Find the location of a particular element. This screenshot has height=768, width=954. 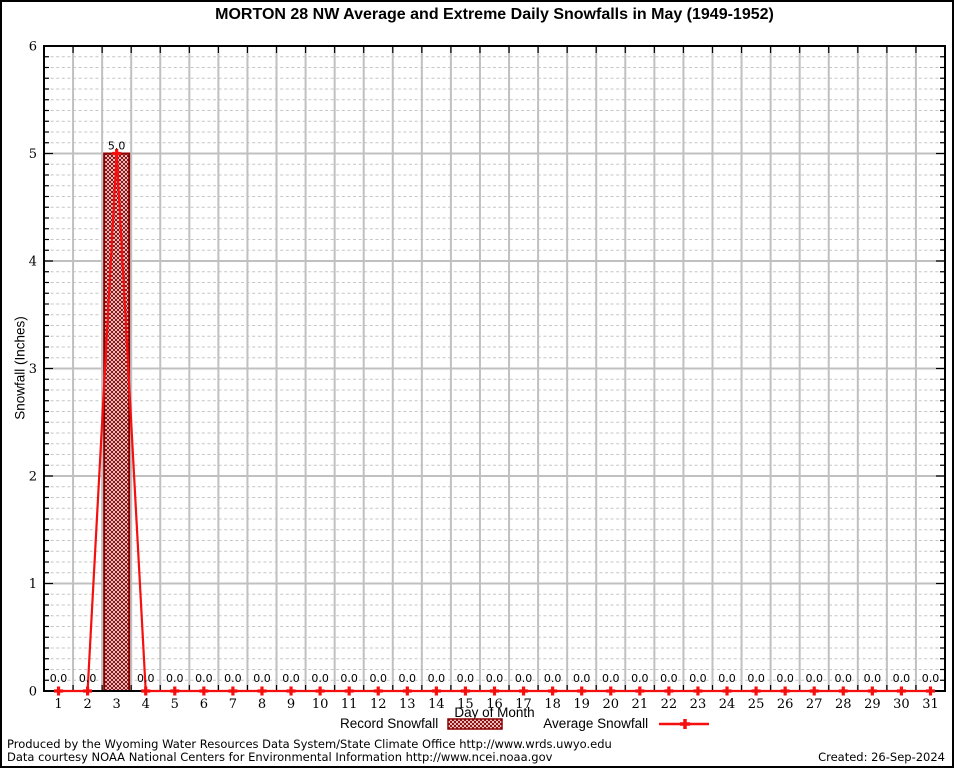

svg-text: 11 is located at coordinates (349, 704).